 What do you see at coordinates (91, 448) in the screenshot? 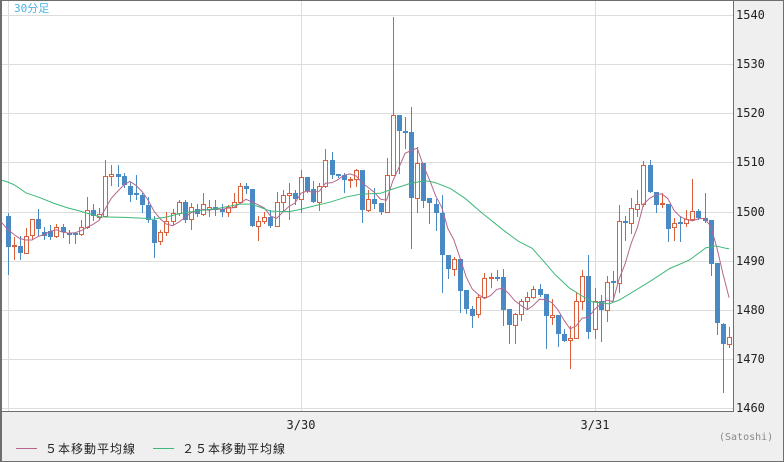
I see `legend-label-ma5: ５本移動平均線` at bounding box center [91, 448].